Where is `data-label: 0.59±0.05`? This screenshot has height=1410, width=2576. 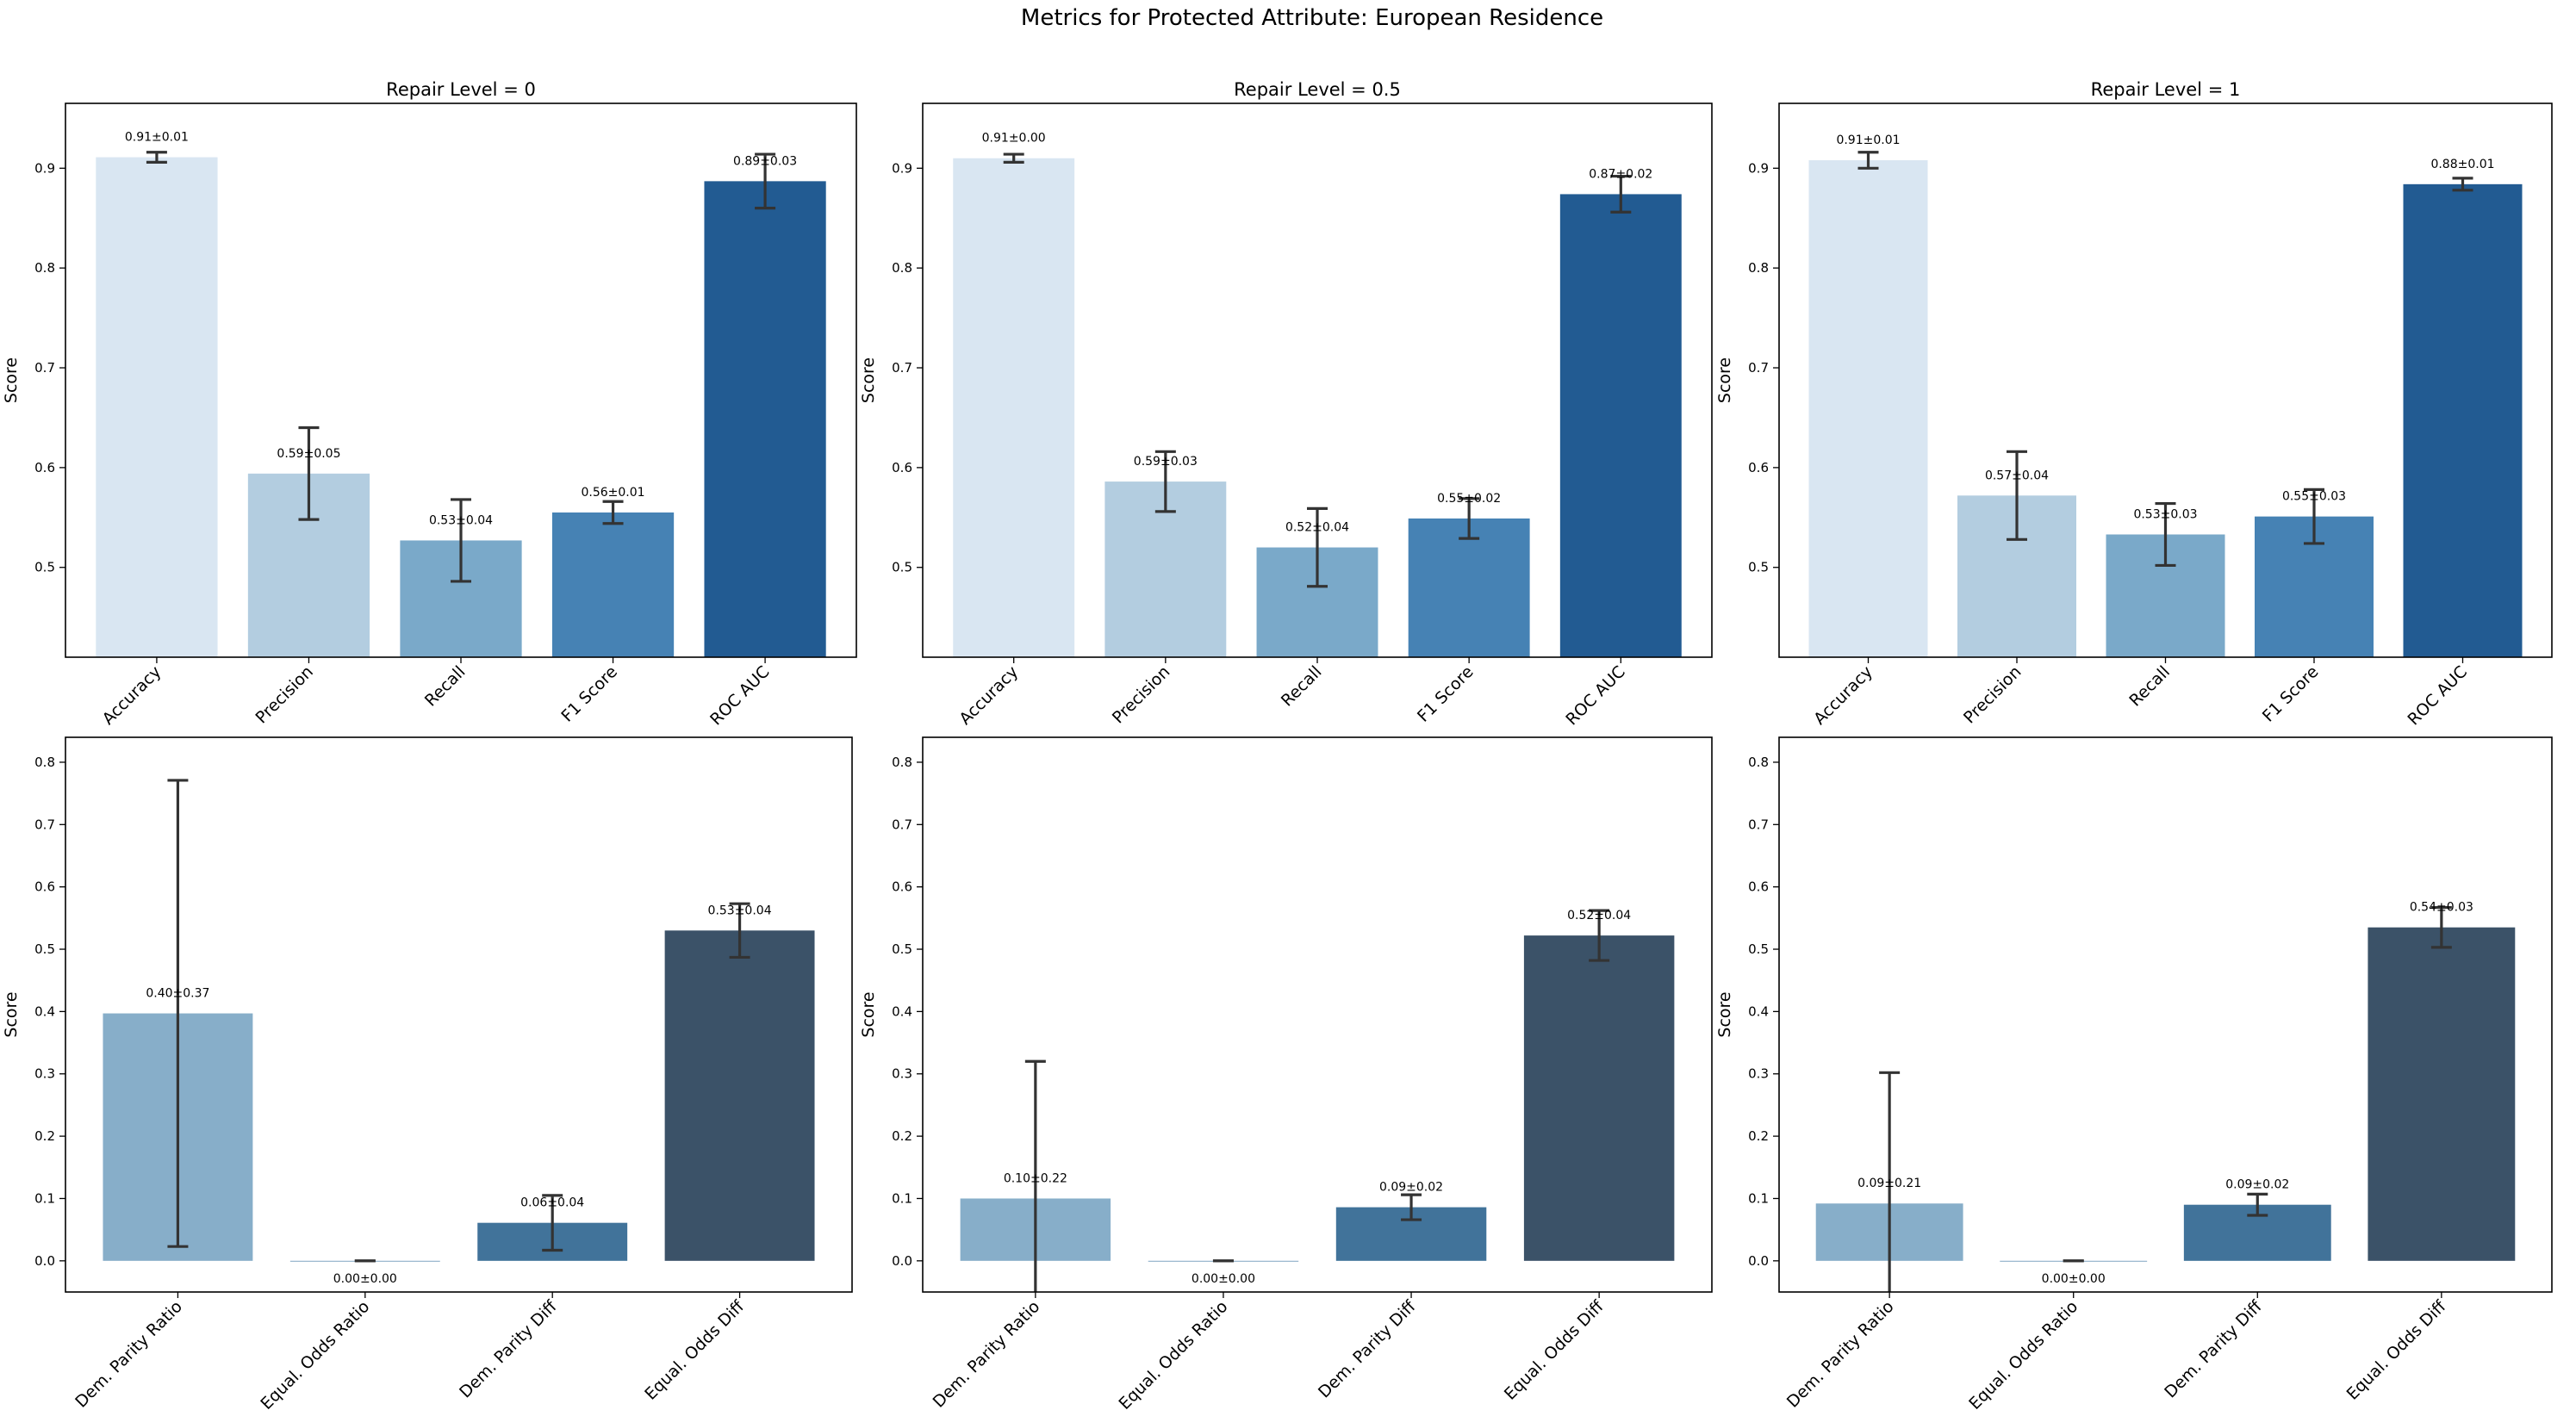 data-label: 0.59±0.05 is located at coordinates (309, 454).